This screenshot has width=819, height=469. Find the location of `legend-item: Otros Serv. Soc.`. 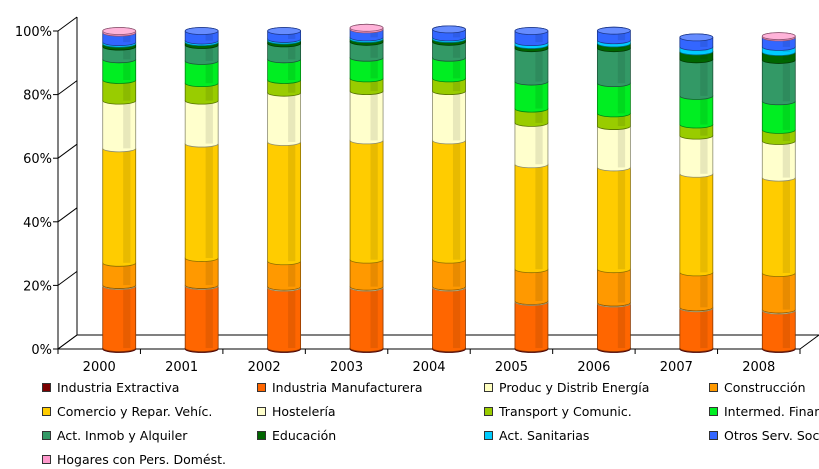

legend-item: Otros Serv. Soc. is located at coordinates (764, 435).